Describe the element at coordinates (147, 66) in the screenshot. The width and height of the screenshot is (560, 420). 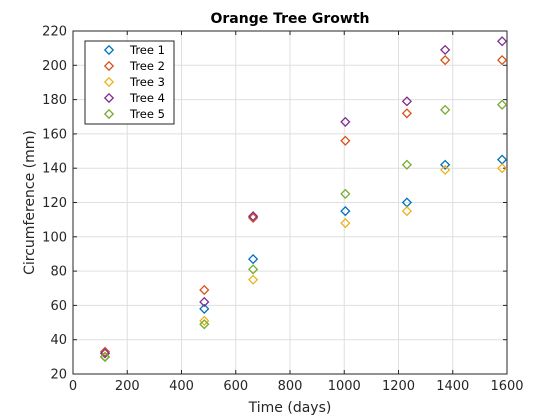
I see `legend-entry: Tree 2` at that location.